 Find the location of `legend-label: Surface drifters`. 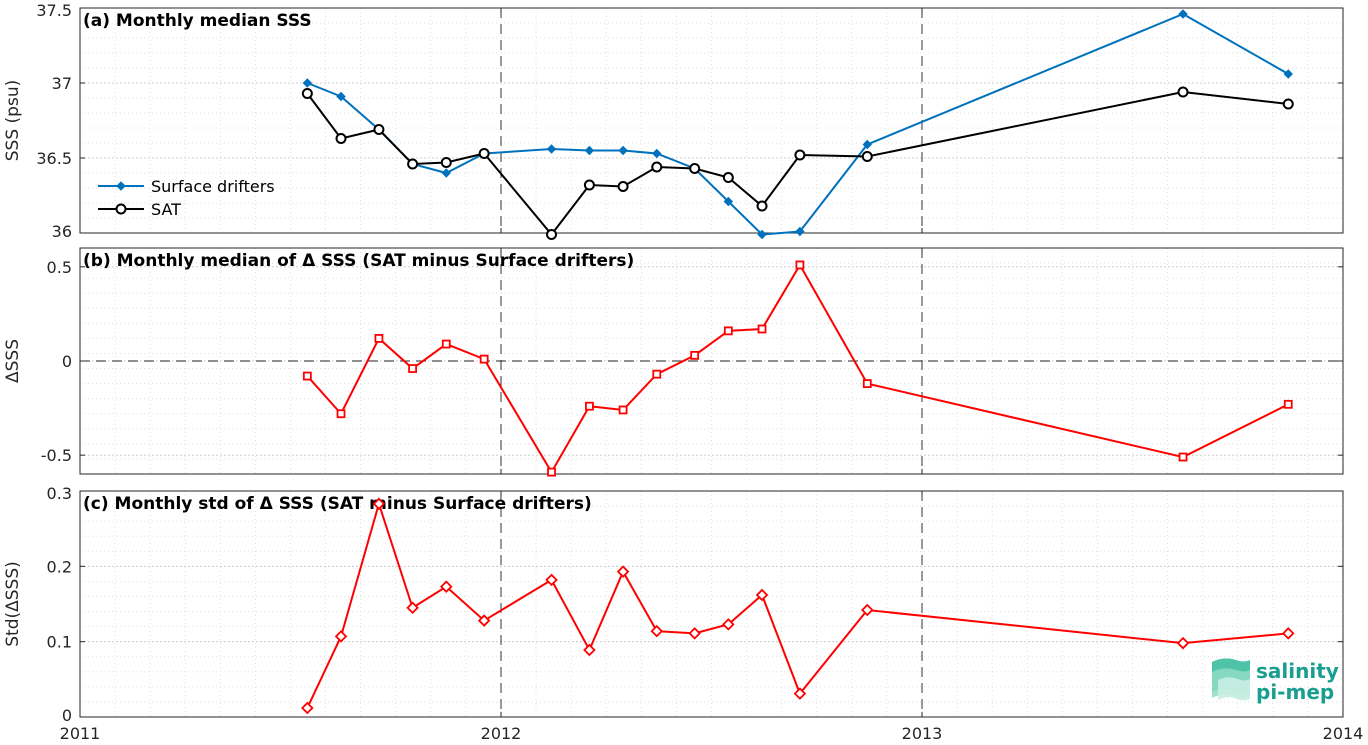

legend-label: Surface drifters is located at coordinates (213, 186).